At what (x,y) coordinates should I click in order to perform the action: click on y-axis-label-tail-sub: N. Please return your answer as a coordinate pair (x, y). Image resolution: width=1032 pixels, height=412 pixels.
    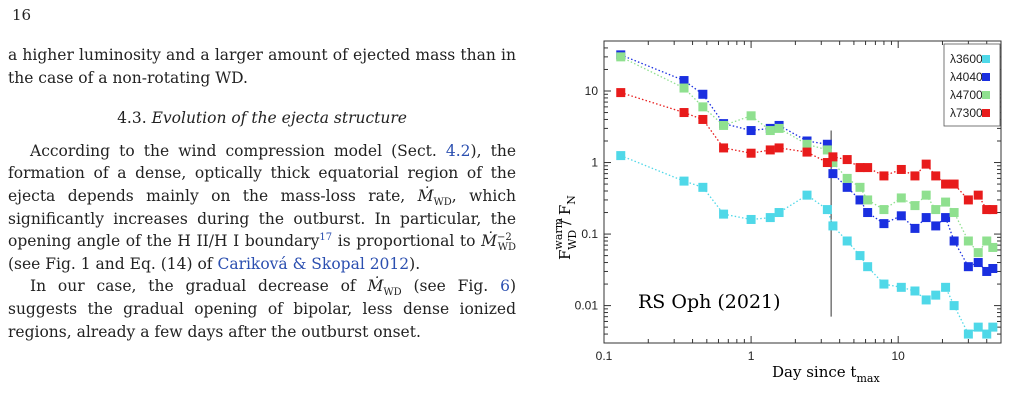
    Looking at the image, I should click on (571, 200).